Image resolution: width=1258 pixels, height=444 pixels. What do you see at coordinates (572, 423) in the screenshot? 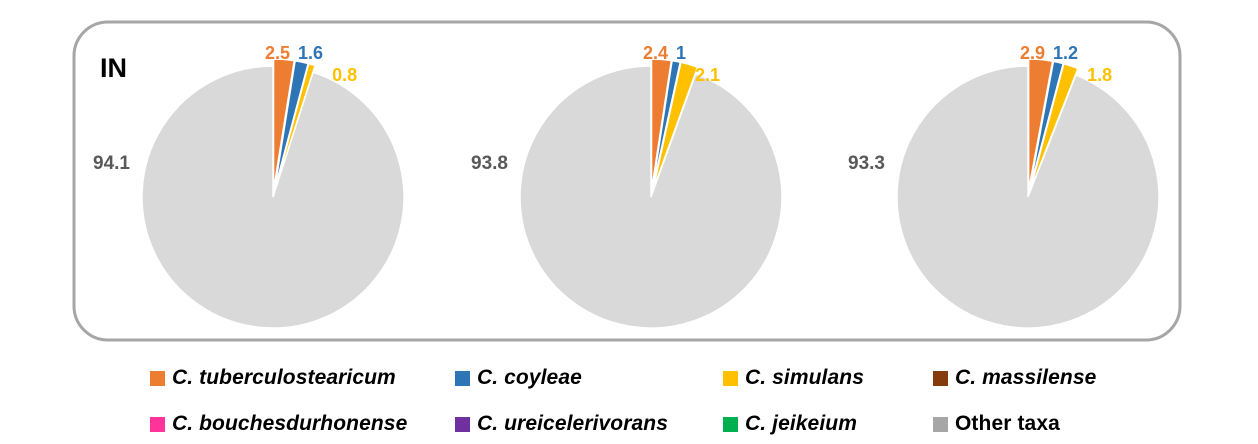
I see `legend-label-c-ureicelerivorans: C. ureicelerivorans` at bounding box center [572, 423].